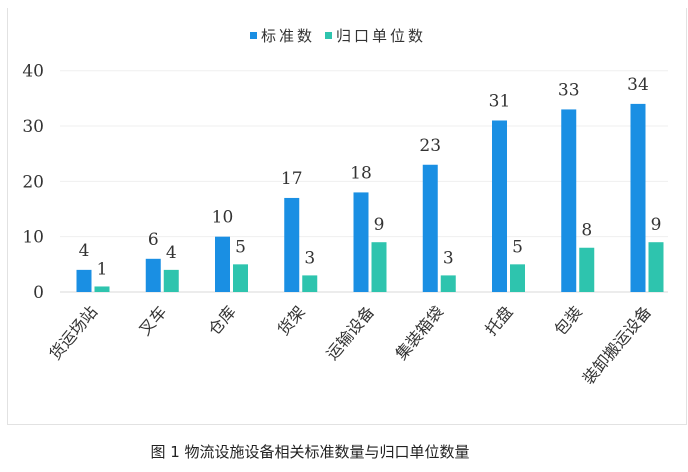 Image resolution: width=688 pixels, height=472 pixels. I want to click on x-tick-label: 装卸搬运设备, so click(617, 345).